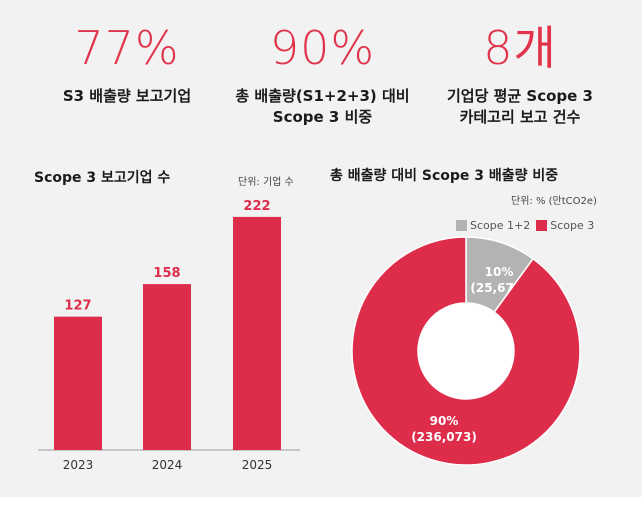 This screenshot has width=642, height=516. What do you see at coordinates (127, 48) in the screenshot?
I see `kpi-value: 77%` at bounding box center [127, 48].